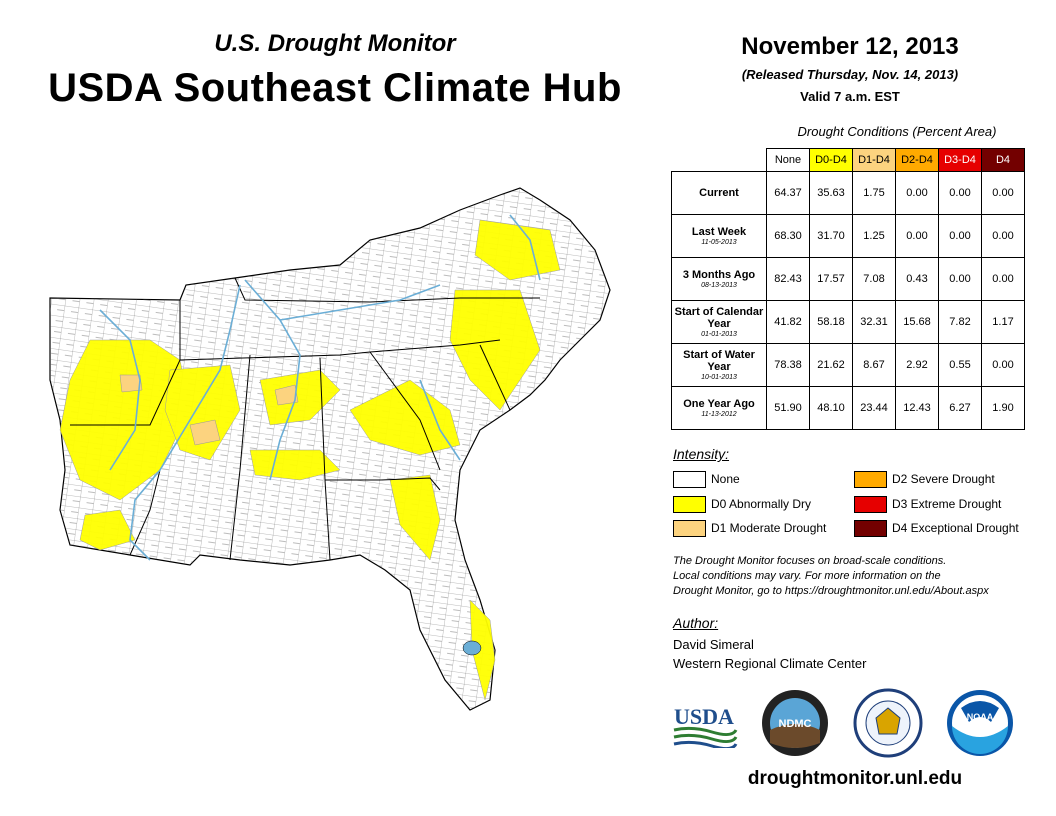 This screenshot has width=1056, height=816. What do you see at coordinates (770, 663) in the screenshot?
I see `author-org: Western Regional Climate Center` at bounding box center [770, 663].